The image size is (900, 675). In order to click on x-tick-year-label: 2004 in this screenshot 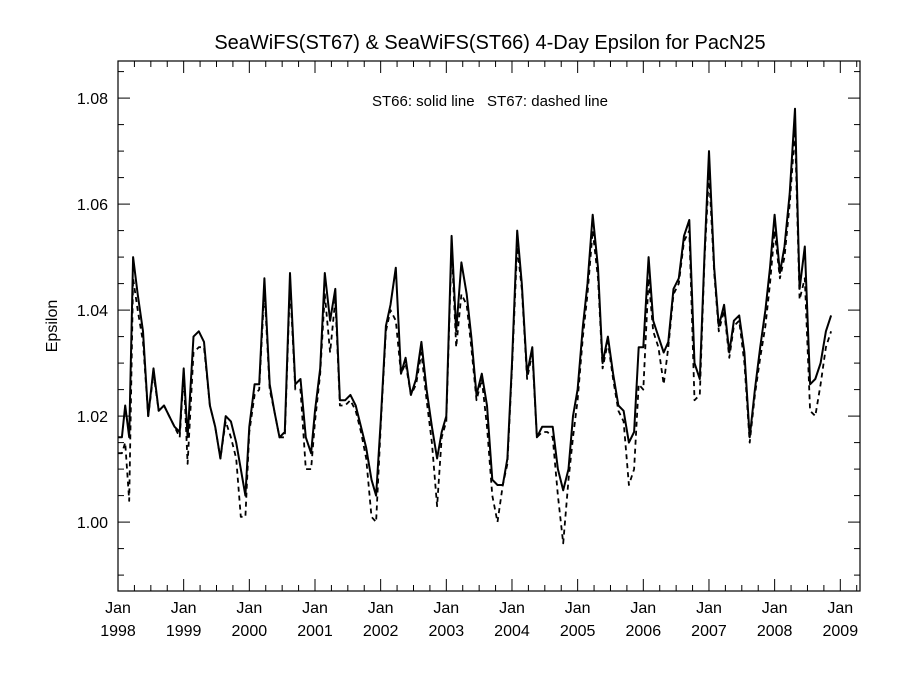, I will do `click(512, 631)`.